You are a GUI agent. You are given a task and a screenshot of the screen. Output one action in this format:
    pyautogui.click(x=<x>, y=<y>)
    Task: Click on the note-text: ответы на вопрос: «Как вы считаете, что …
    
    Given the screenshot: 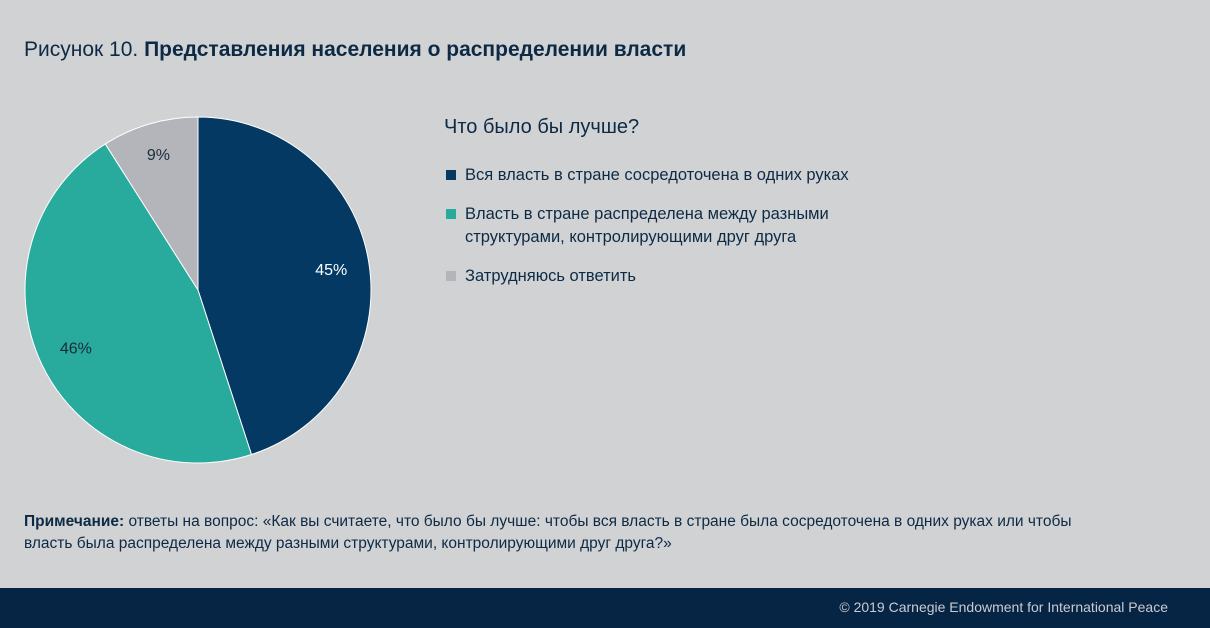 What is the action you would take?
    pyautogui.click(x=548, y=532)
    